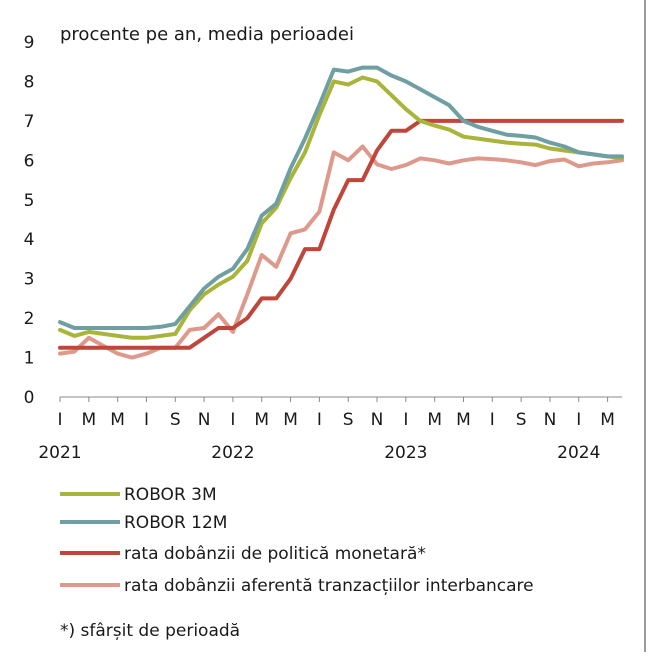 The width and height of the screenshot is (654, 657). Describe the element at coordinates (405, 453) in the screenshot. I see `x-year-label: 2023` at that location.